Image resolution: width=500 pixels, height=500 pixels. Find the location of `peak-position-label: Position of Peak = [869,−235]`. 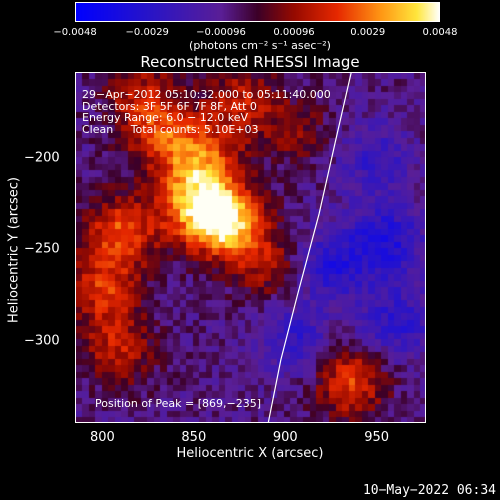

peak-position-label: Position of Peak = [869,−235] is located at coordinates (178, 403).